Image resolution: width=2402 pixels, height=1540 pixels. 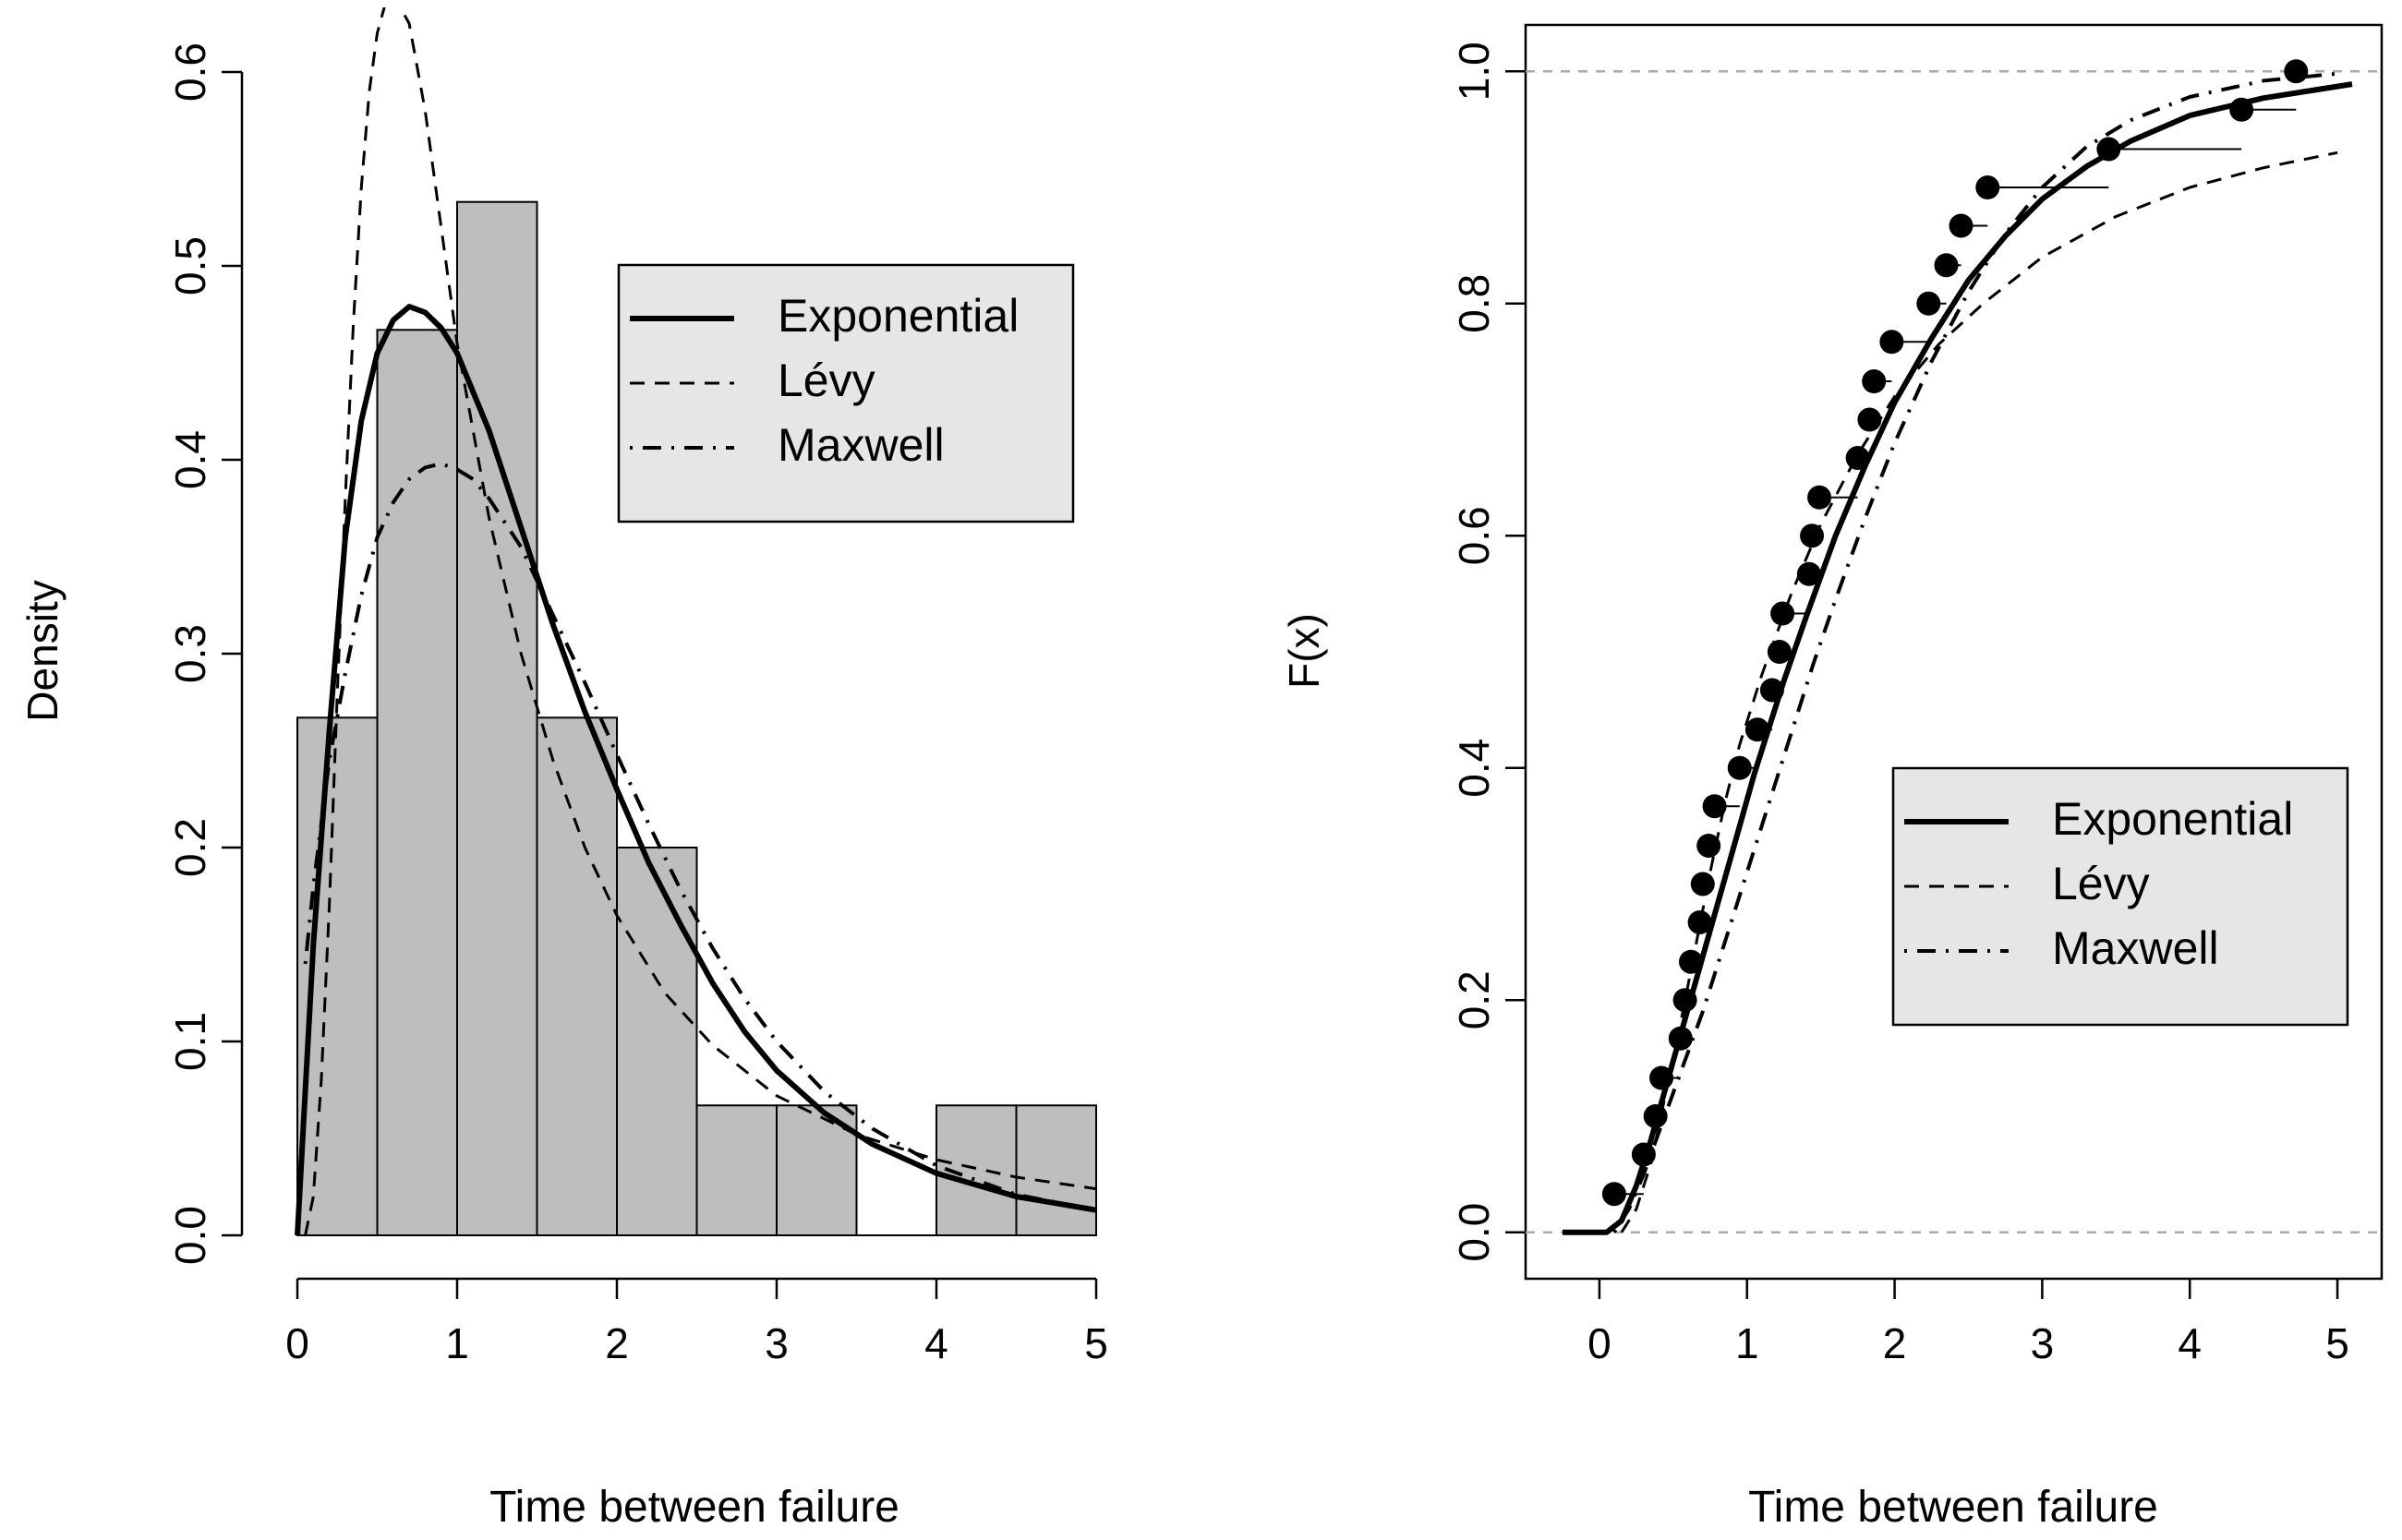 I want to click on y-tick-label-4: 0.4, so click(x=190, y=459).